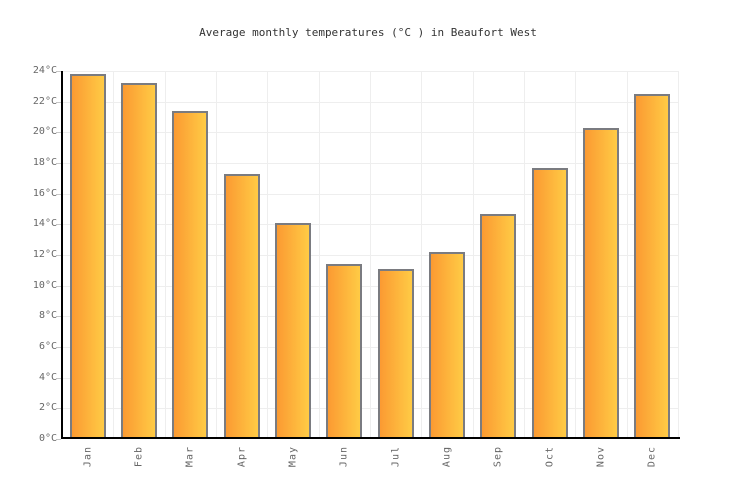 This screenshot has height=500, width=736. Describe the element at coordinates (44, 285) in the screenshot. I see `y-axis-label: 10°C` at that location.